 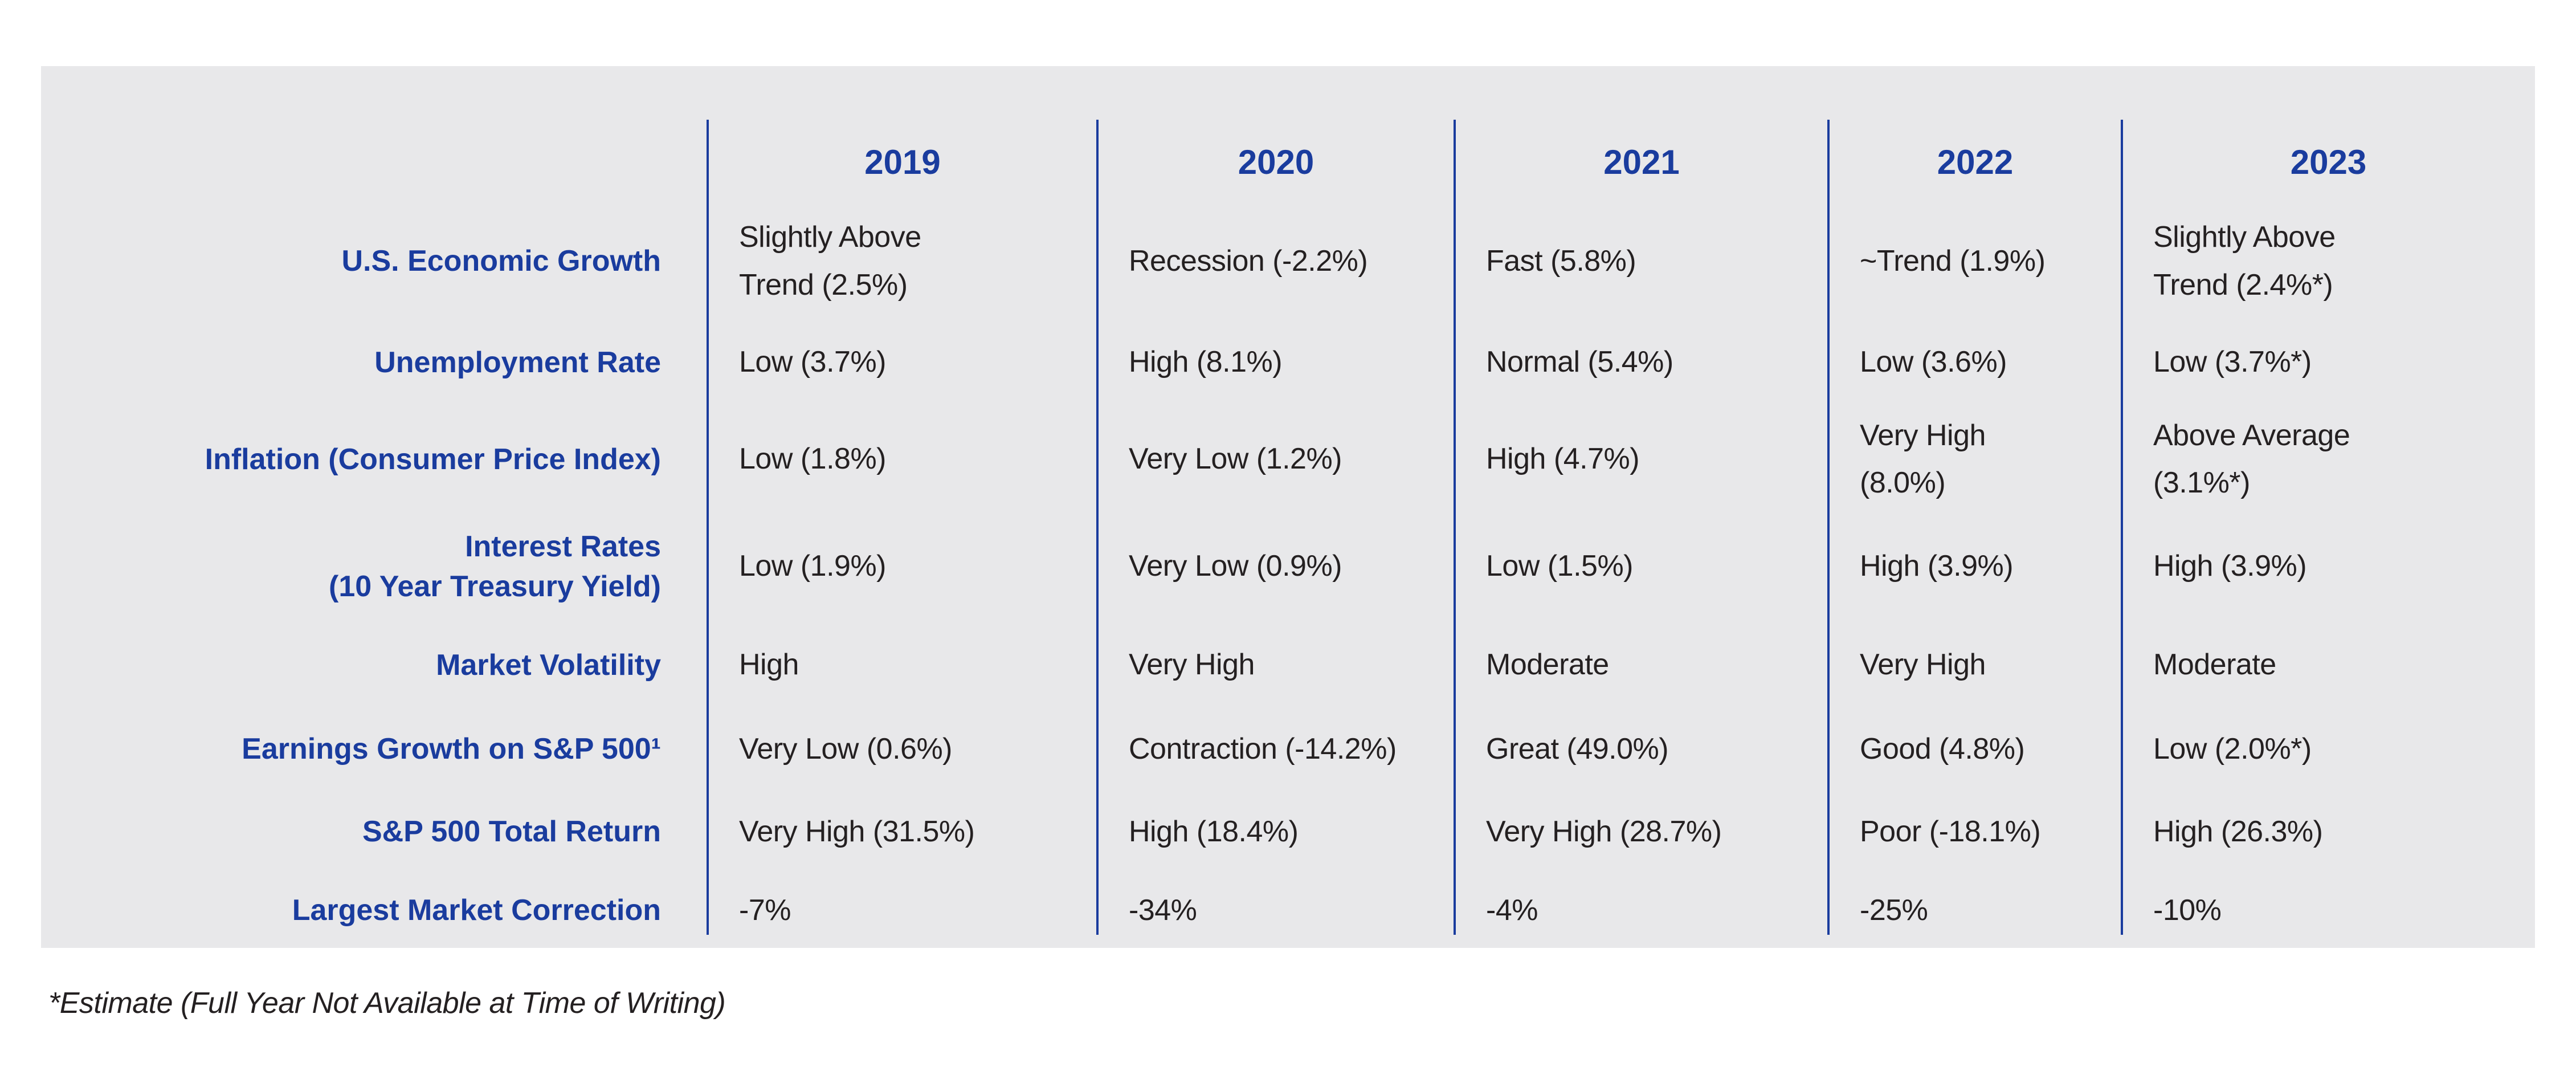 I want to click on cell-inflation-2019: Low (1.8%), so click(x=813, y=459).